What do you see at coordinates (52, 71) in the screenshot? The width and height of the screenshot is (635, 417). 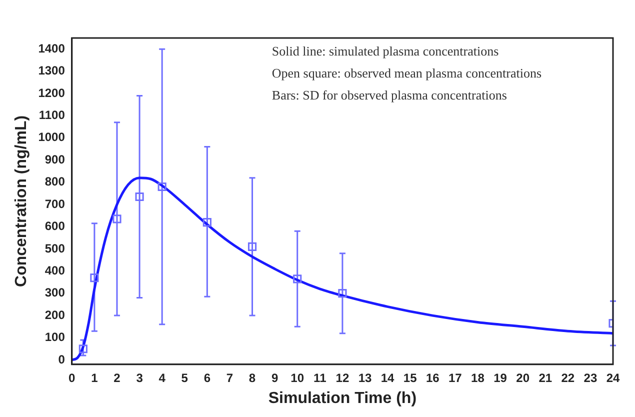 I see `y-tick-label: 1300` at bounding box center [52, 71].